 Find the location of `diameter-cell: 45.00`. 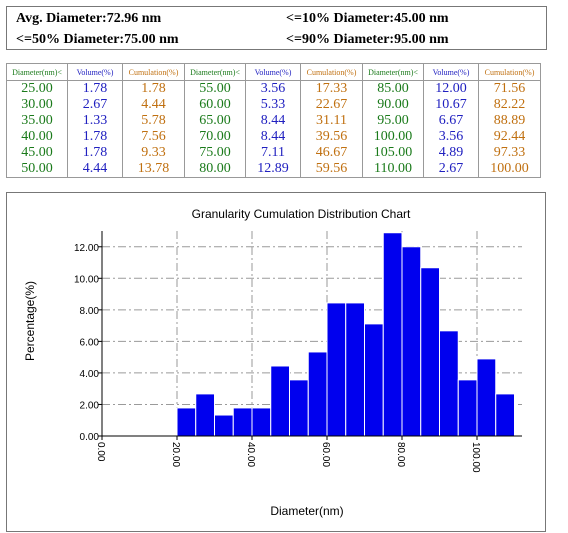

diameter-cell: 45.00 is located at coordinates (37, 153).